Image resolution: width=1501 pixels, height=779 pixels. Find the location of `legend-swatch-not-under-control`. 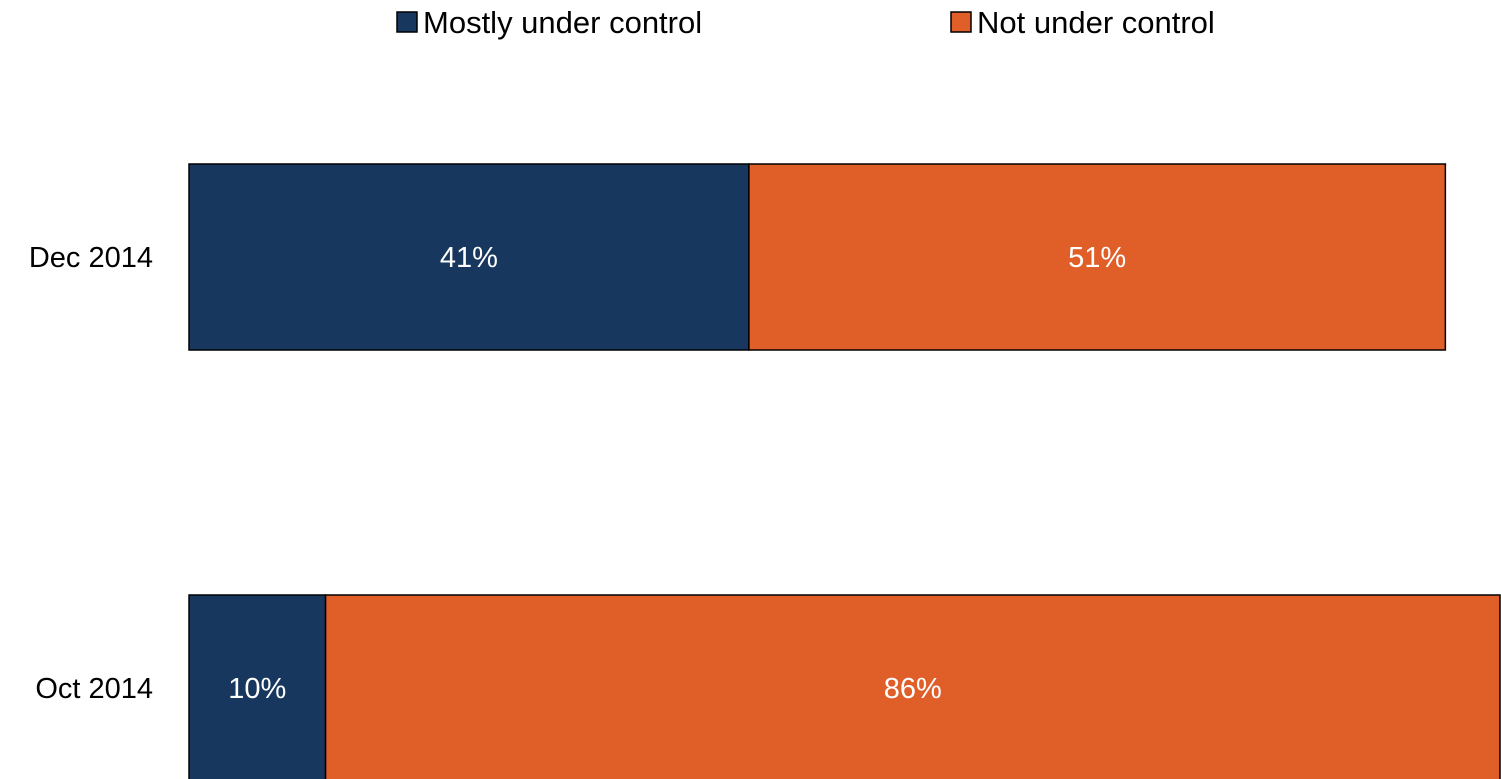

legend-swatch-not-under-control is located at coordinates (961, 22).